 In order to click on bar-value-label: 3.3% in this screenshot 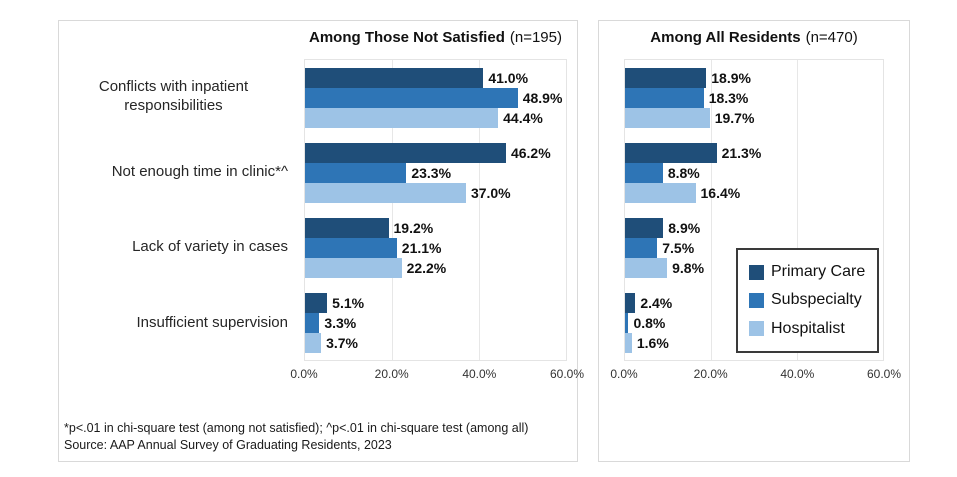, I will do `click(340, 322)`.